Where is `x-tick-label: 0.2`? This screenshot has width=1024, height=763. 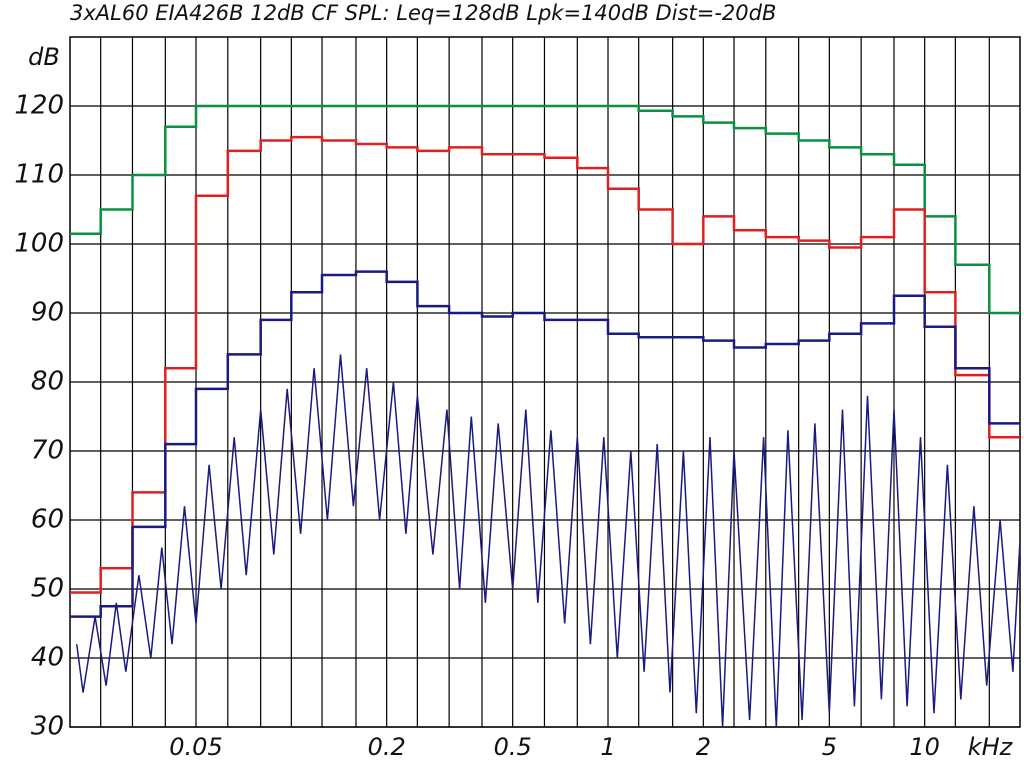
x-tick-label: 0.2 is located at coordinates (387, 747).